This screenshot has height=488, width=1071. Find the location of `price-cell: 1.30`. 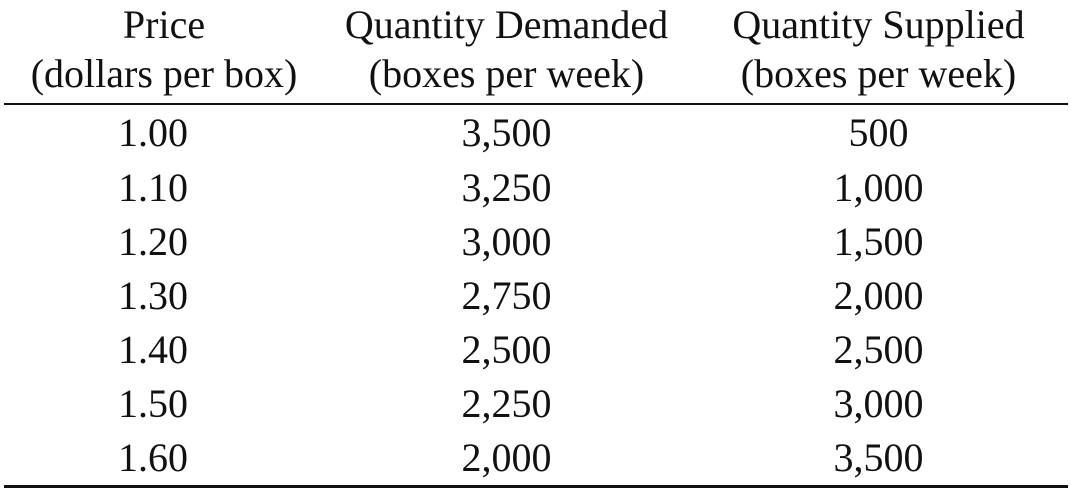

price-cell: 1.30 is located at coordinates (153, 295).